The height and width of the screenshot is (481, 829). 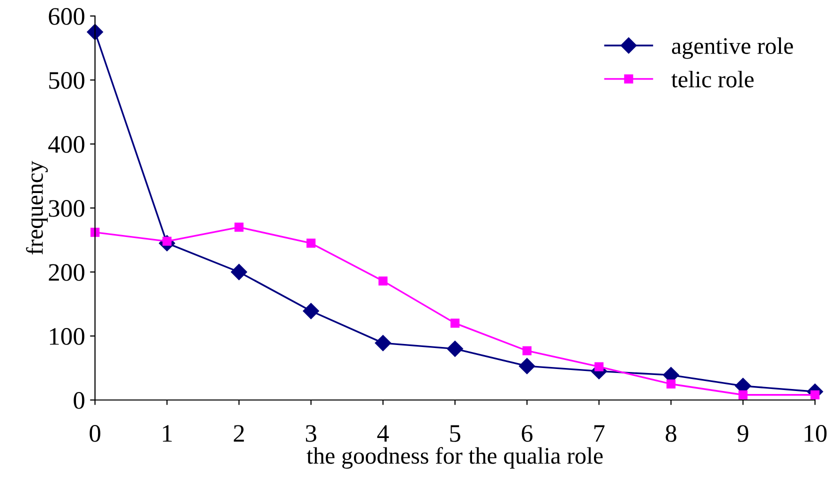 What do you see at coordinates (37, 207) in the screenshot?
I see `y-axis-title: frequency` at bounding box center [37, 207].